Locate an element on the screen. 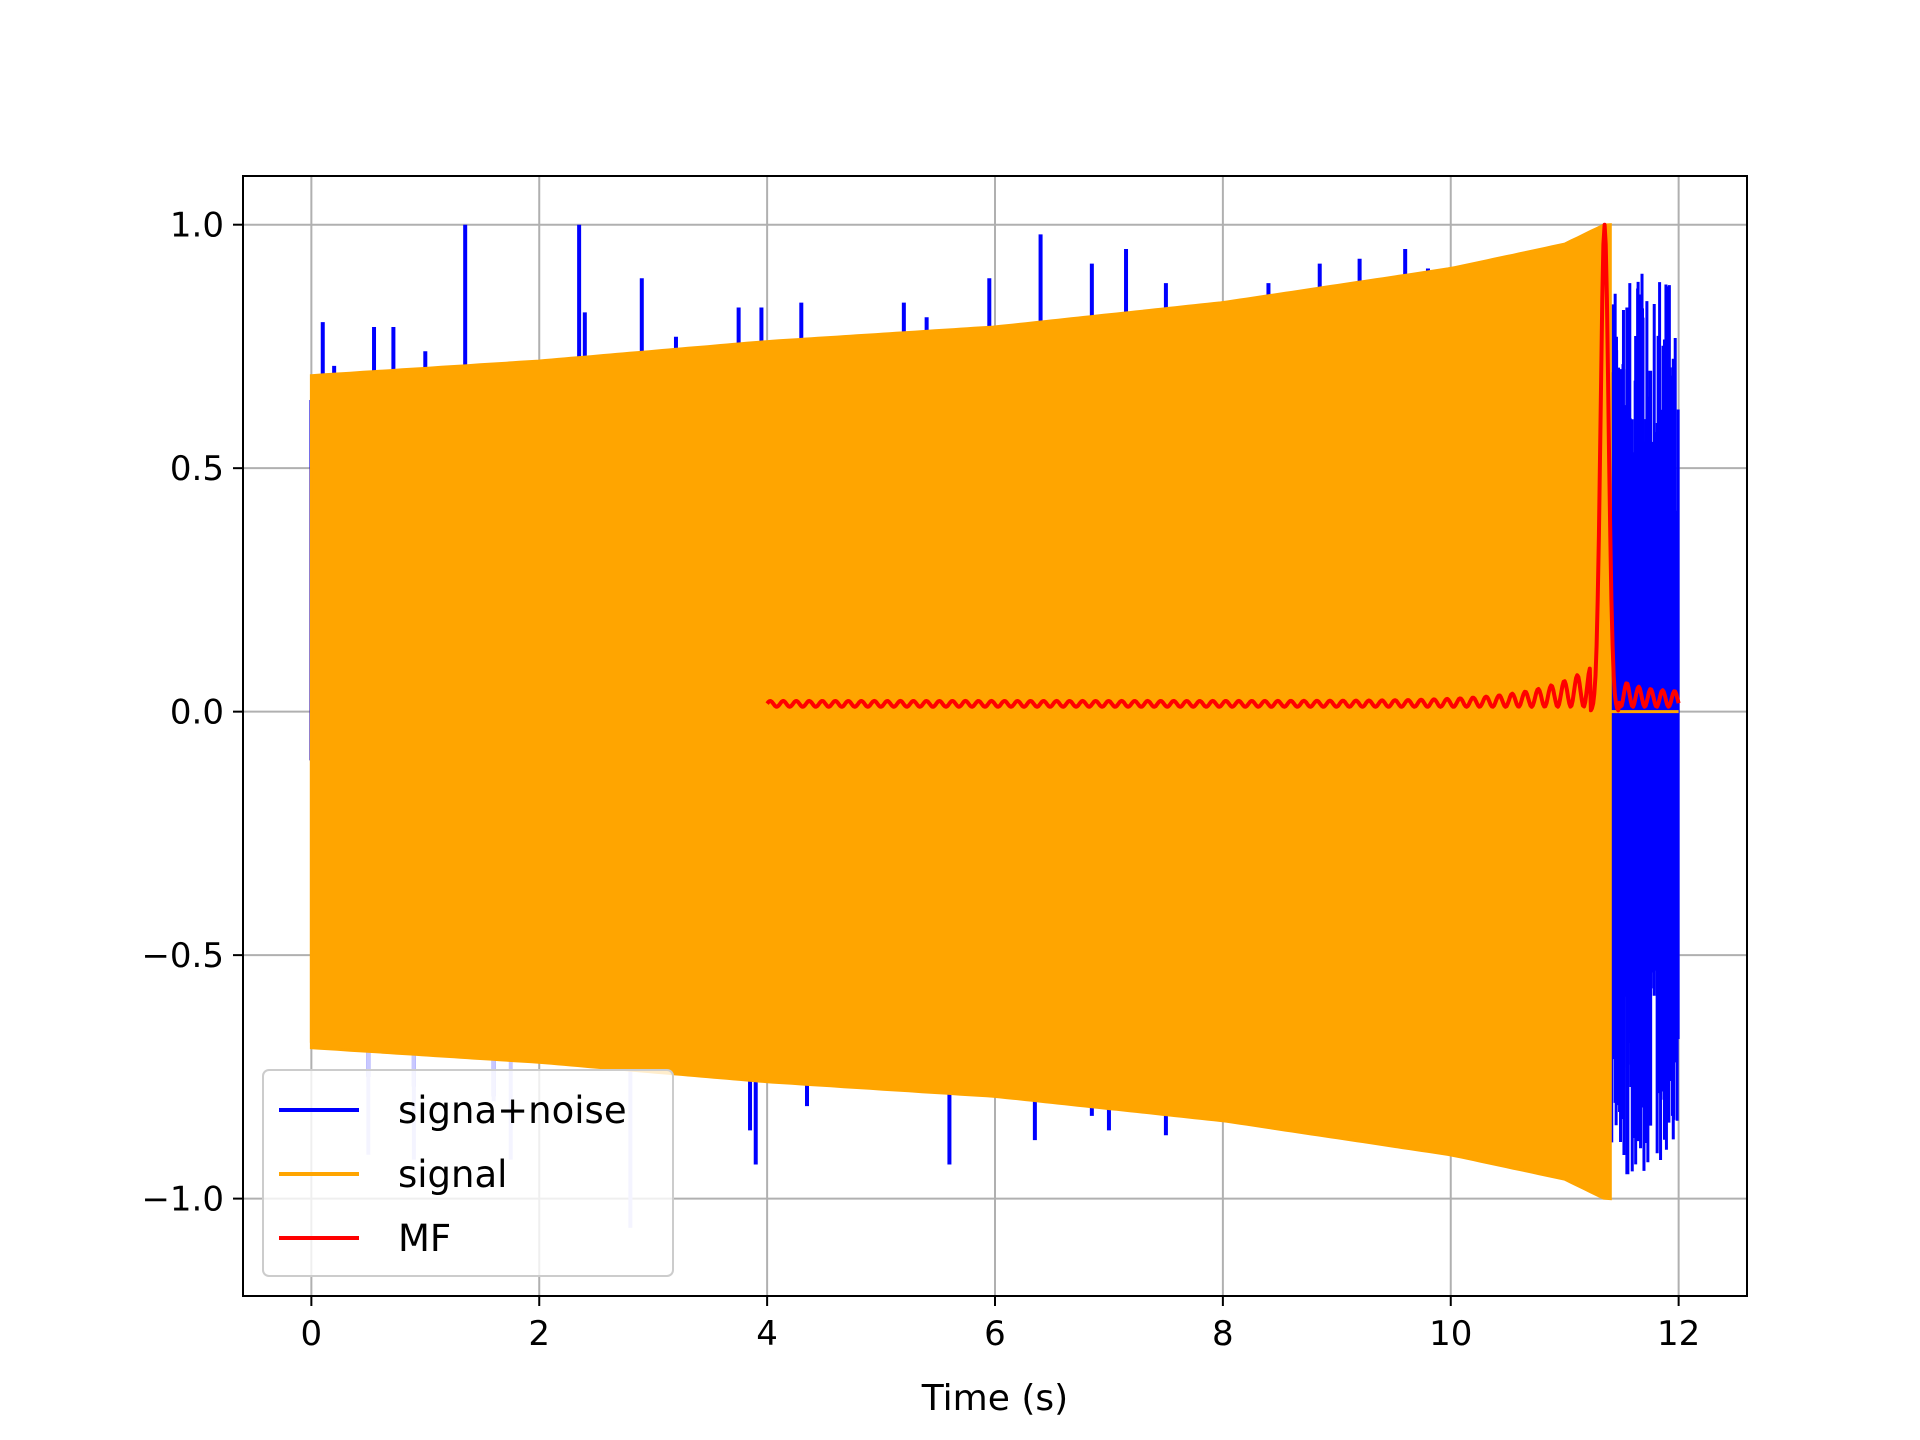  legend-label: signa+noise is located at coordinates (512, 1110).